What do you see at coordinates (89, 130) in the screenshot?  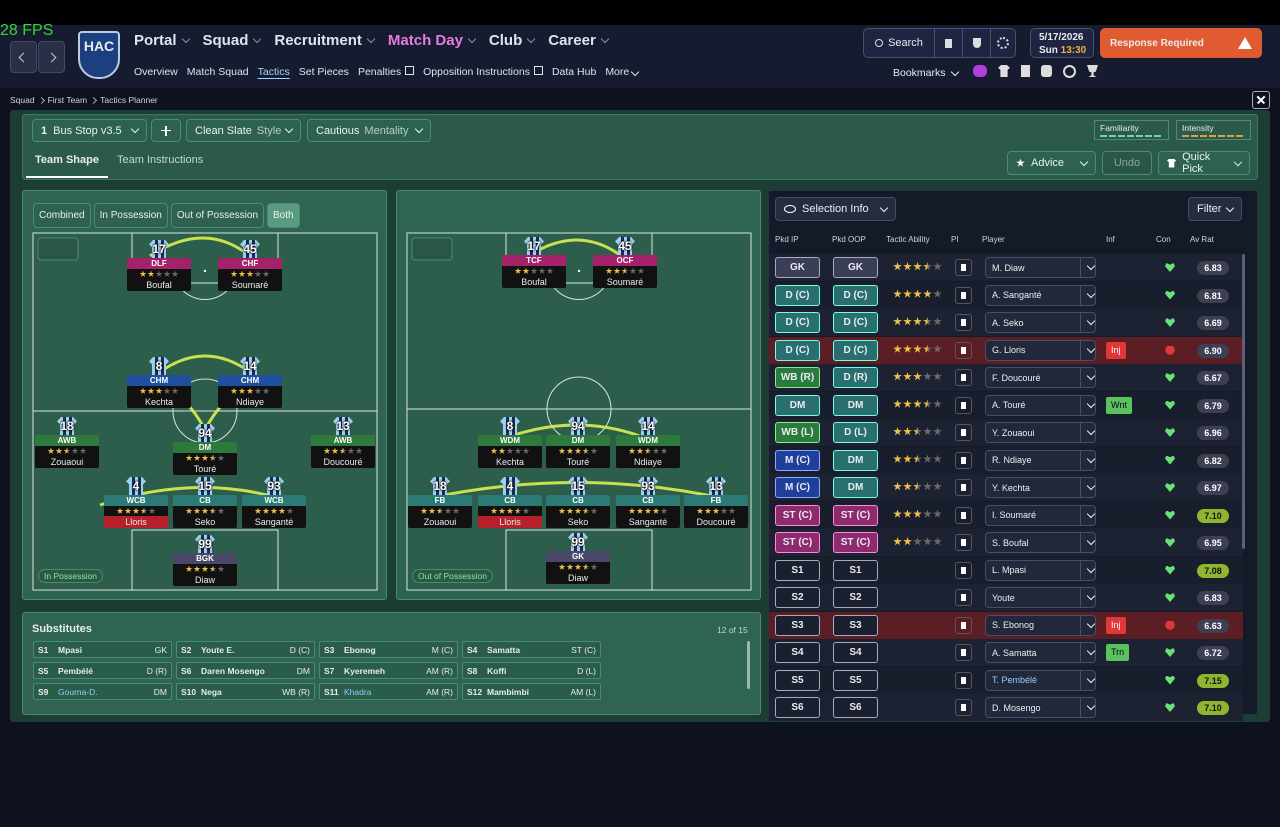 I see `tactic-selector: 1 Bus Stop v3.5` at bounding box center [89, 130].